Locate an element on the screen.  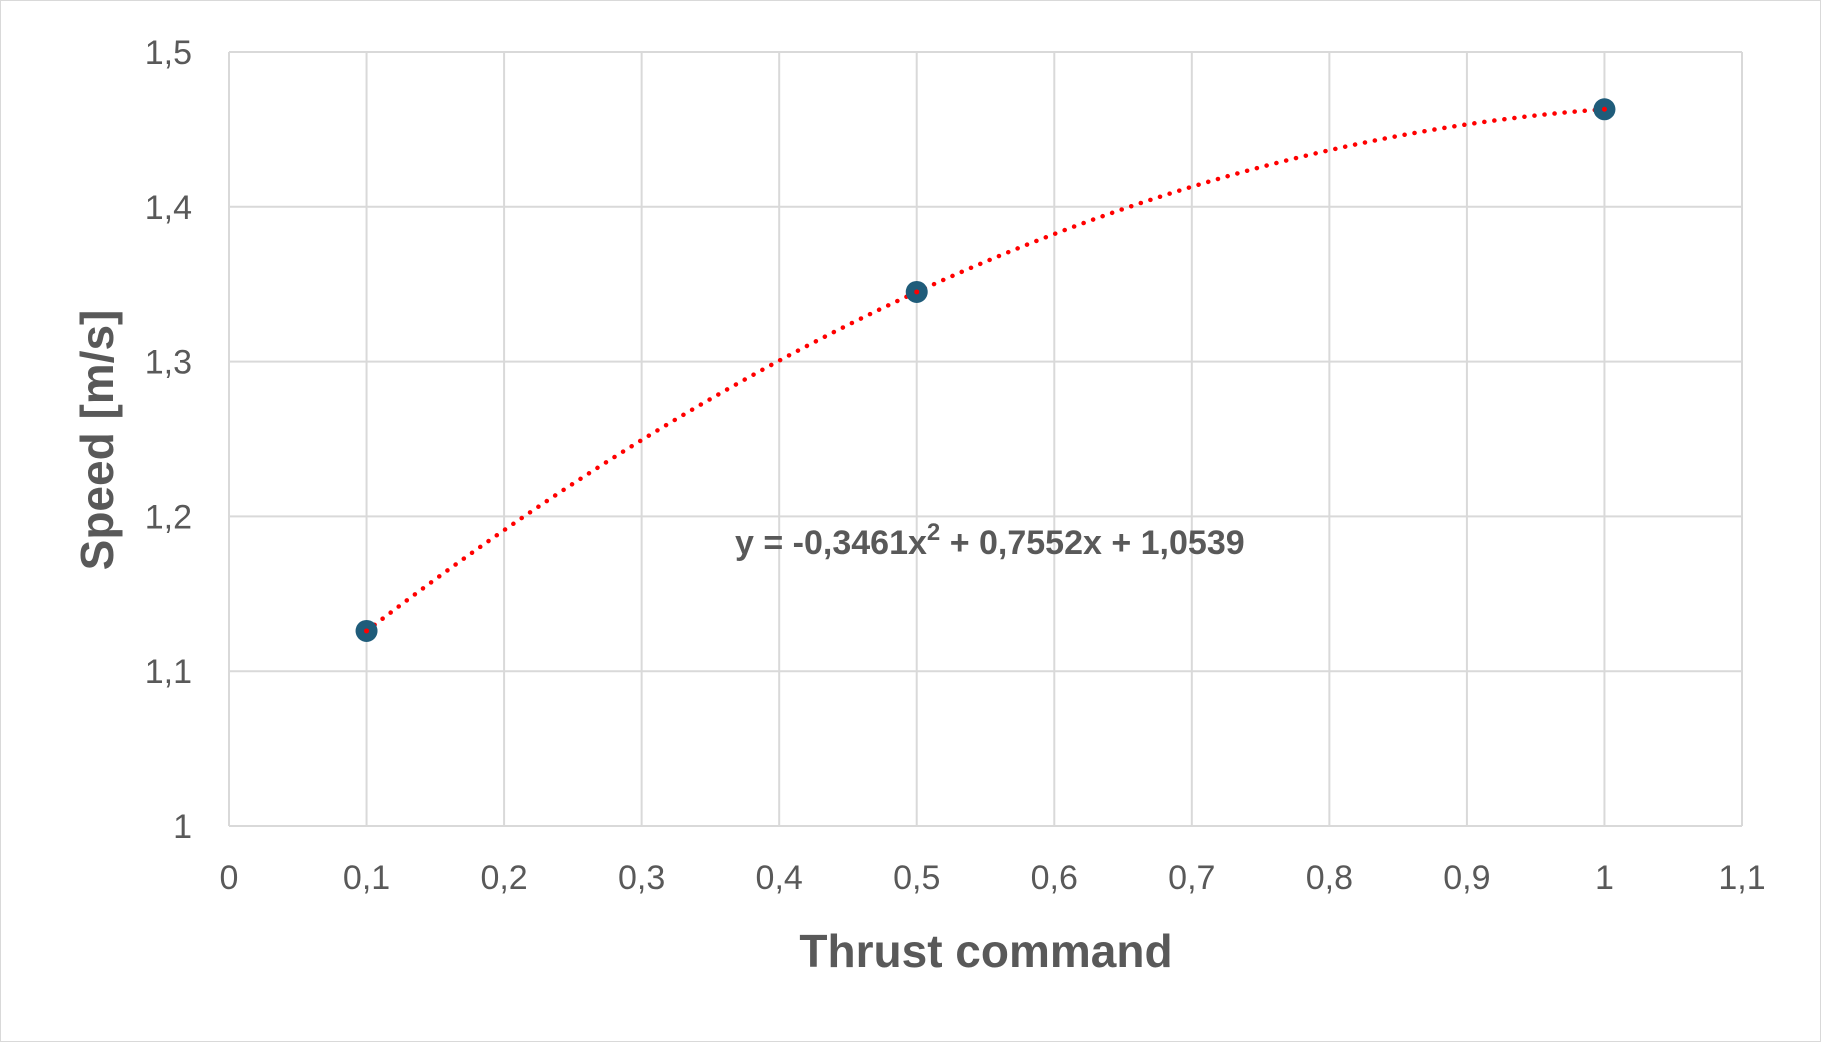
x-tick-label: 0,2 is located at coordinates (503, 878).